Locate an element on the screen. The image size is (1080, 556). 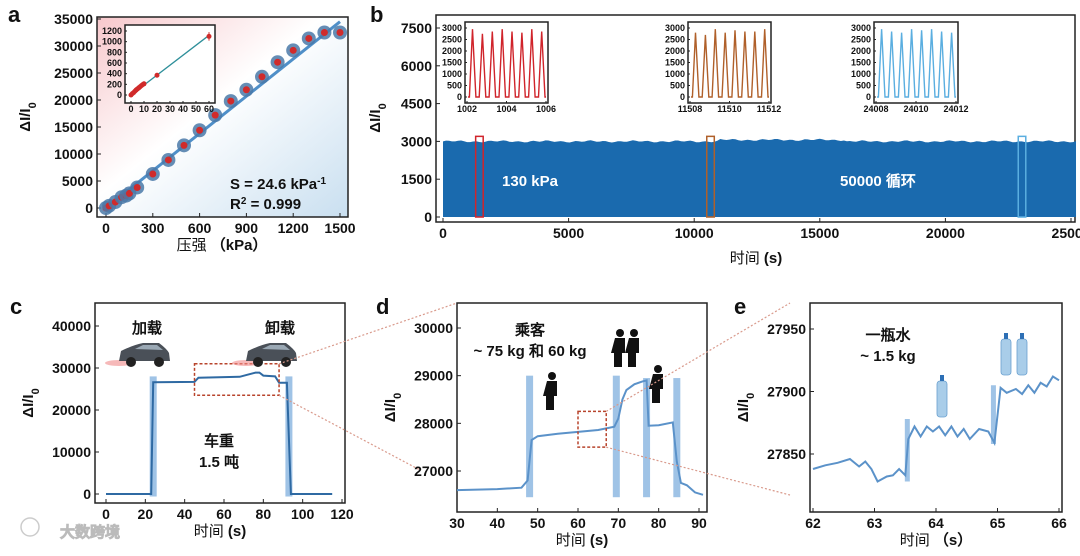
panel-b-ytick-label: 3000 is located at coordinates (416, 141).